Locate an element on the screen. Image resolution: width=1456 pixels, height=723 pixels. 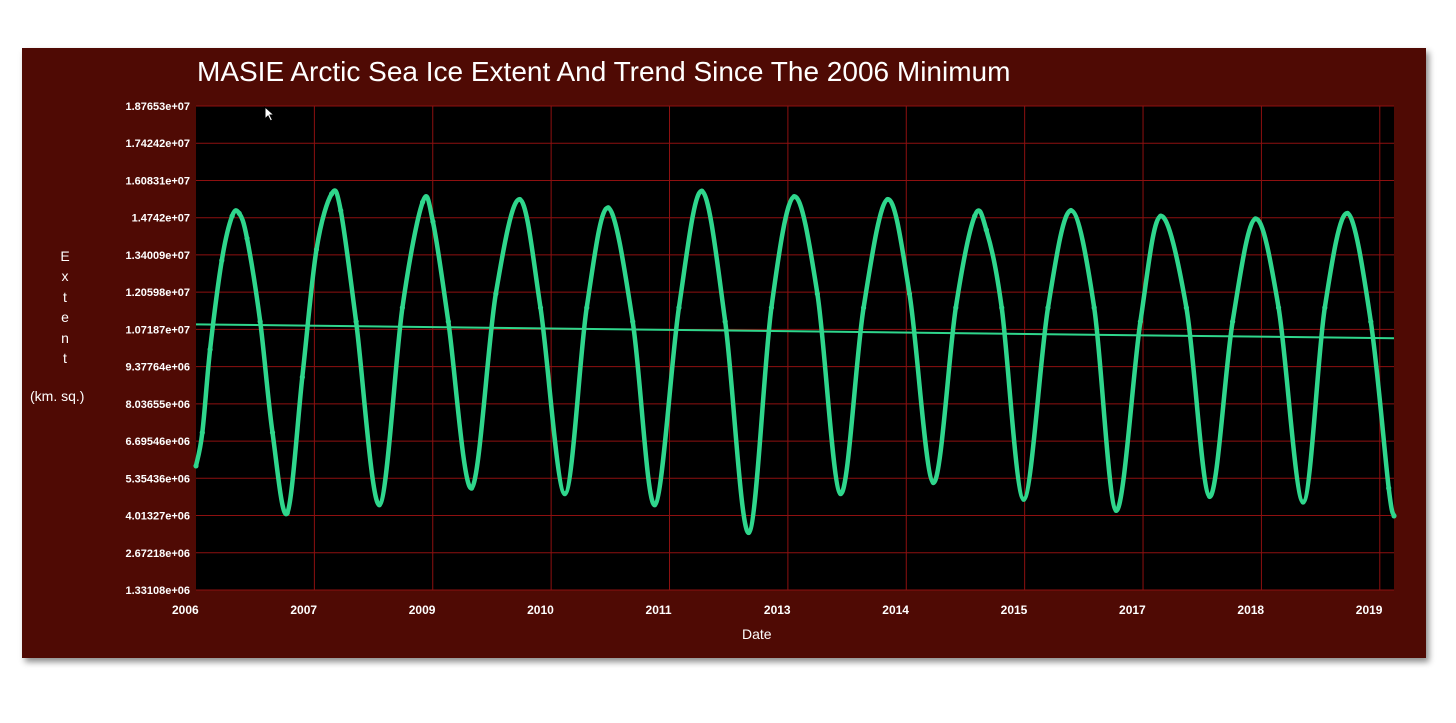
y-tick-label: 1.60831e+07 is located at coordinates (157, 181).